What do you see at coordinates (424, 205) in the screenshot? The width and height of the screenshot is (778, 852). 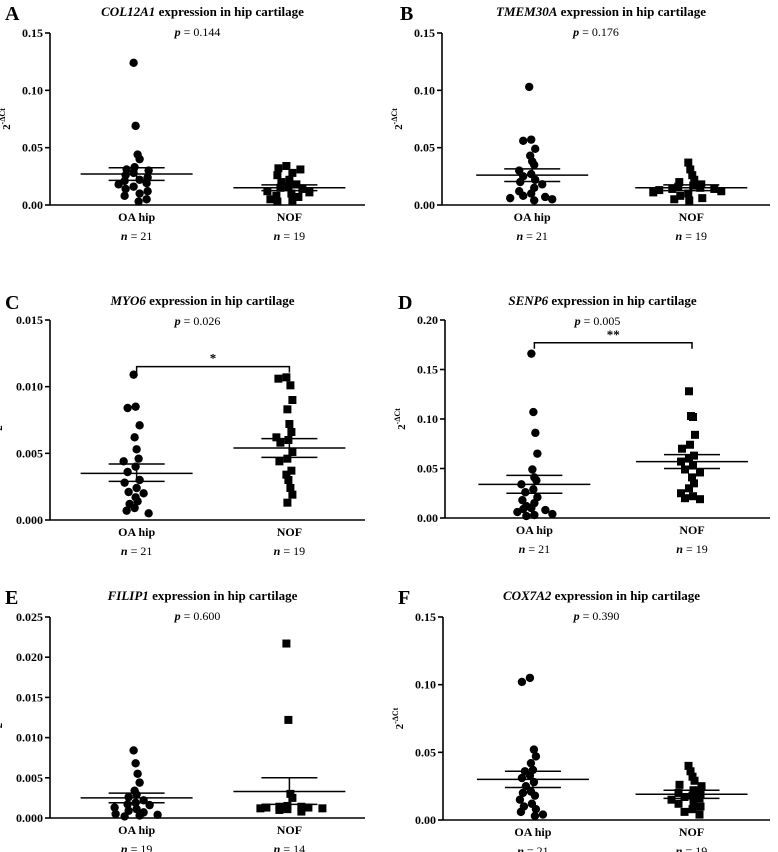 I see `y-tick-label: 0.00` at bounding box center [424, 205].